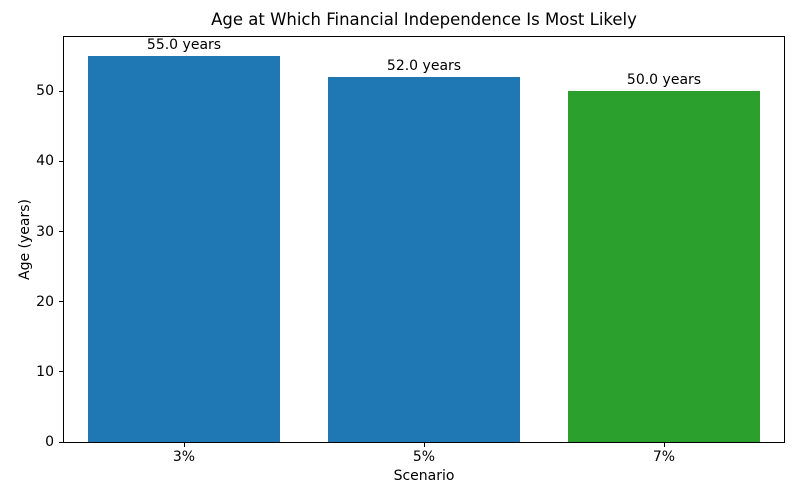  I want to click on x-tick-label: 5%, so click(424, 457).